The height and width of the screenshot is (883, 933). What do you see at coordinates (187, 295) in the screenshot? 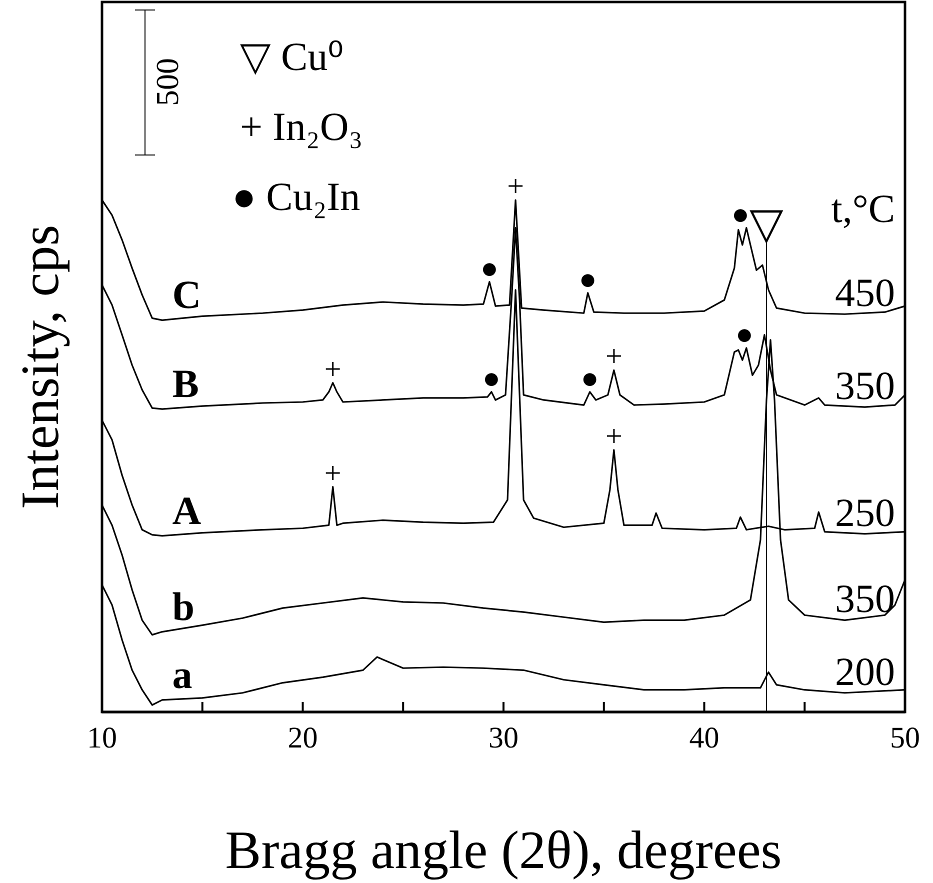
I see `series-label: C` at bounding box center [187, 295].